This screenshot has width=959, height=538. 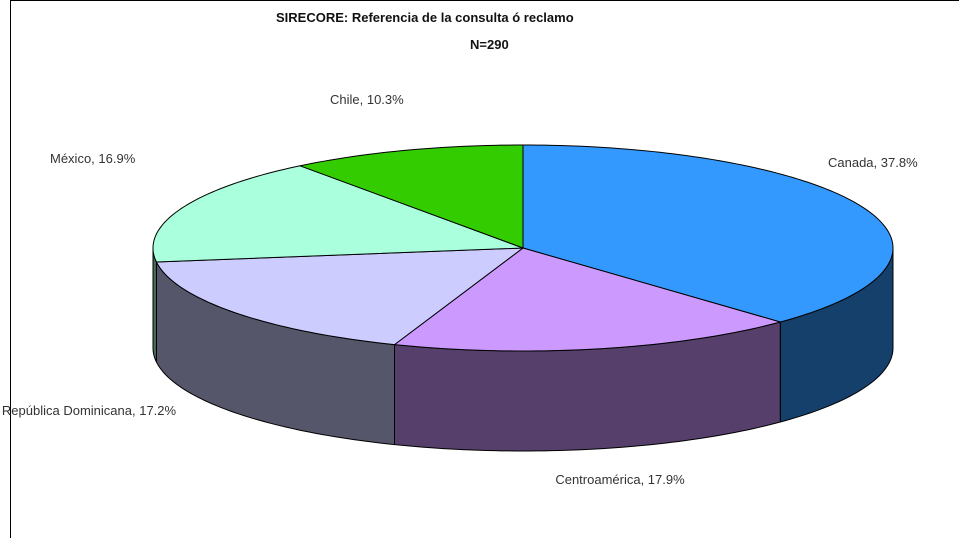 I want to click on data-label: Chile, 10.3%, so click(x=367, y=99).